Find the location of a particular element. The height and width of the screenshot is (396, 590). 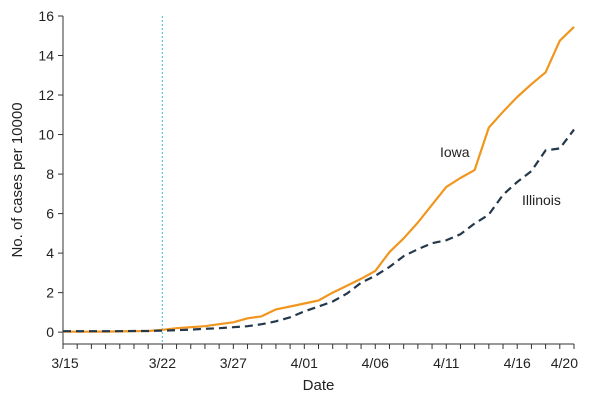

x-tick-label: 4/16 is located at coordinates (517, 363).